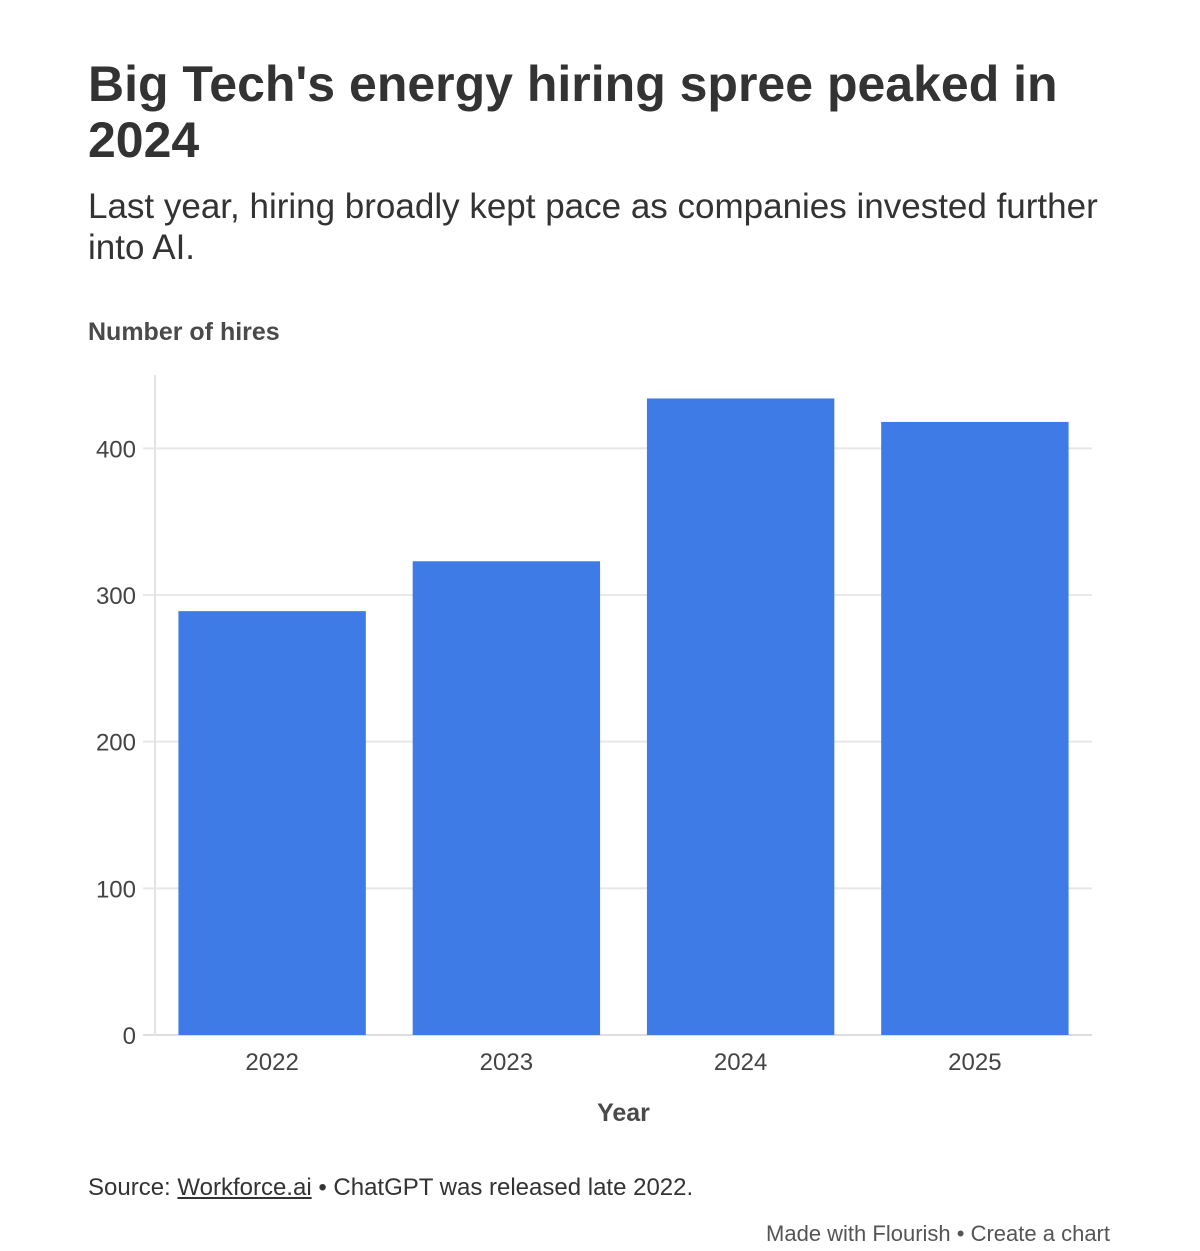  I want to click on x-tick-label: 2025, so click(974, 1062).